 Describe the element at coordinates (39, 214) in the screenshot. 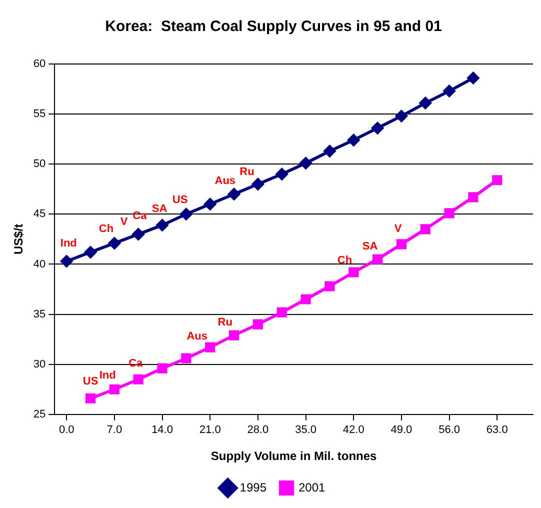

I see `y-tick-label: 45` at that location.